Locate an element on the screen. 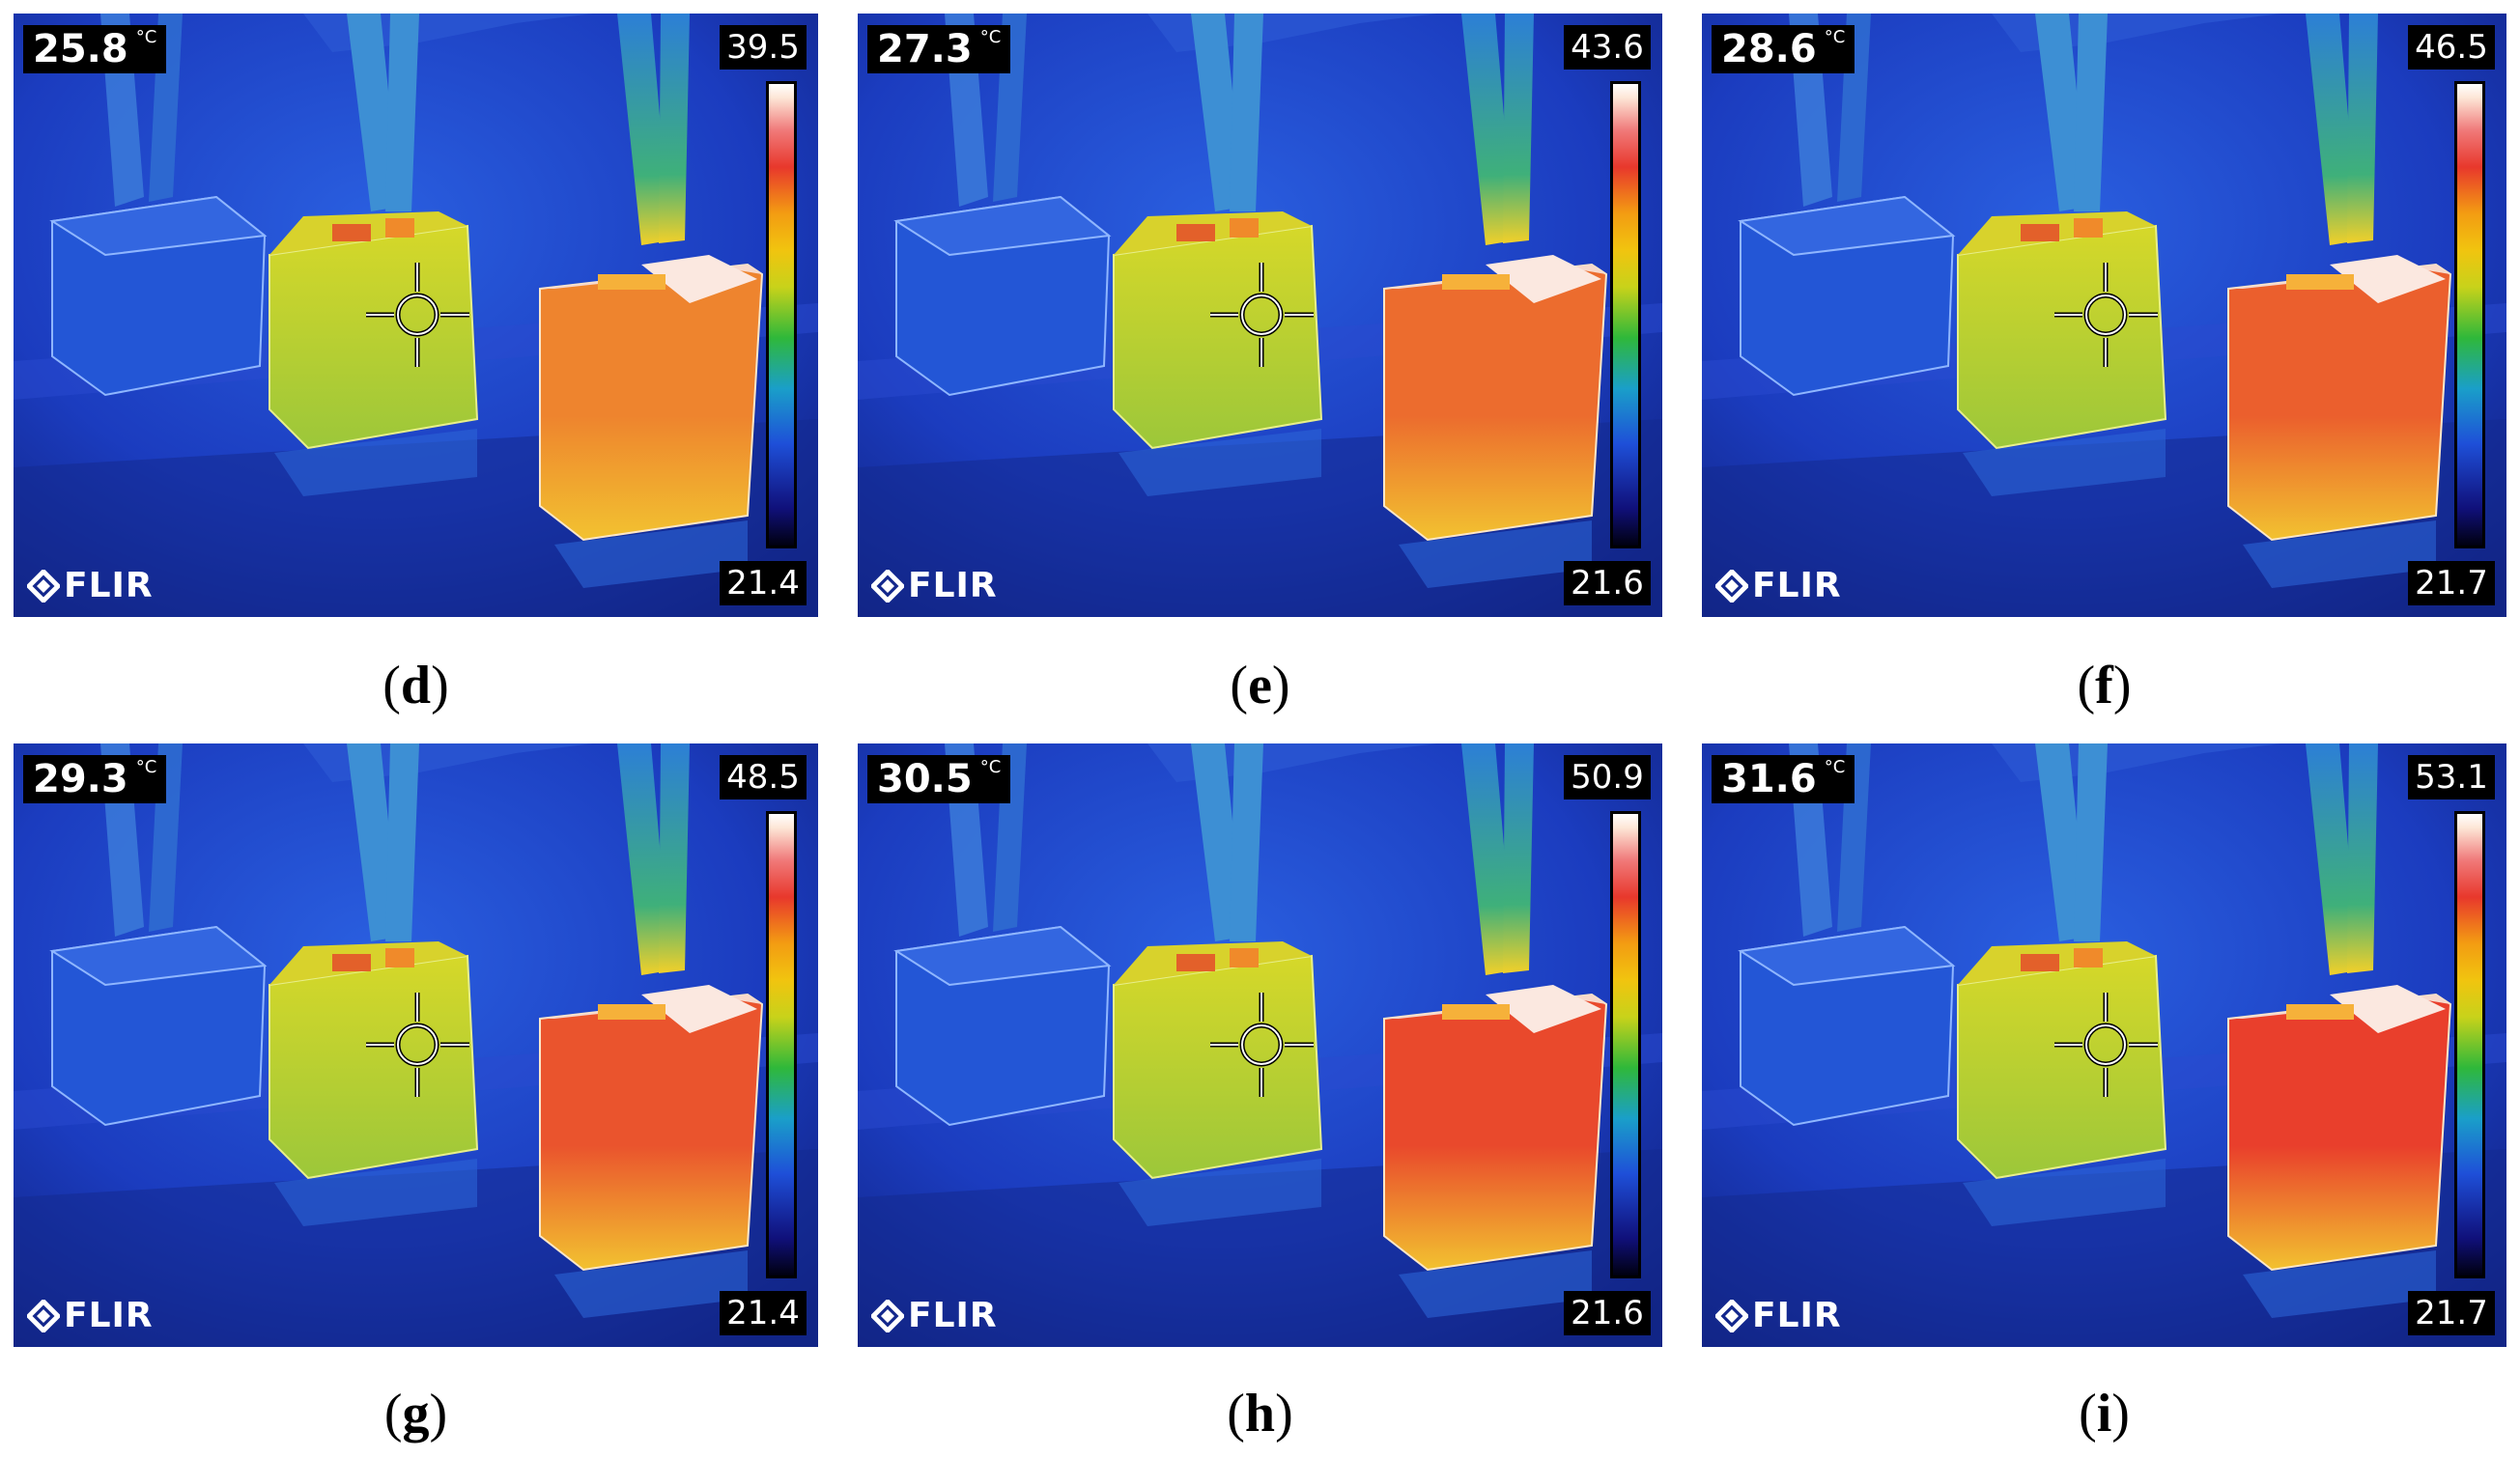 The image size is (2520, 1458). panel-caption-h: (h) is located at coordinates (1260, 1414).